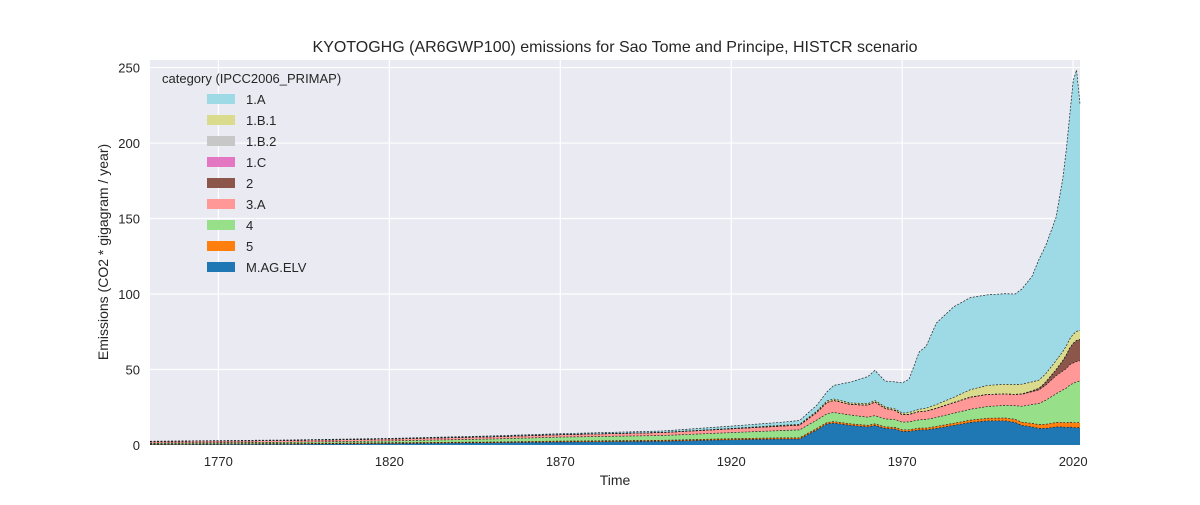 This screenshot has height=505, width=1200. What do you see at coordinates (261, 141) in the screenshot?
I see `legend-label: 1.B.2` at bounding box center [261, 141].